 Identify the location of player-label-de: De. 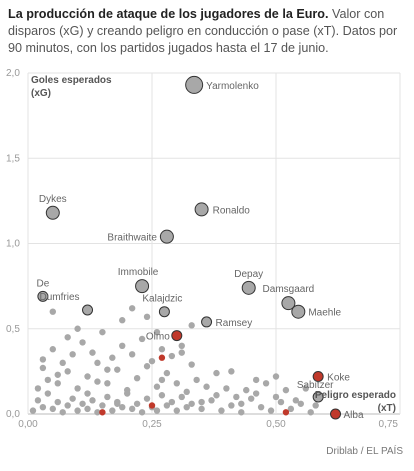
(42, 283).